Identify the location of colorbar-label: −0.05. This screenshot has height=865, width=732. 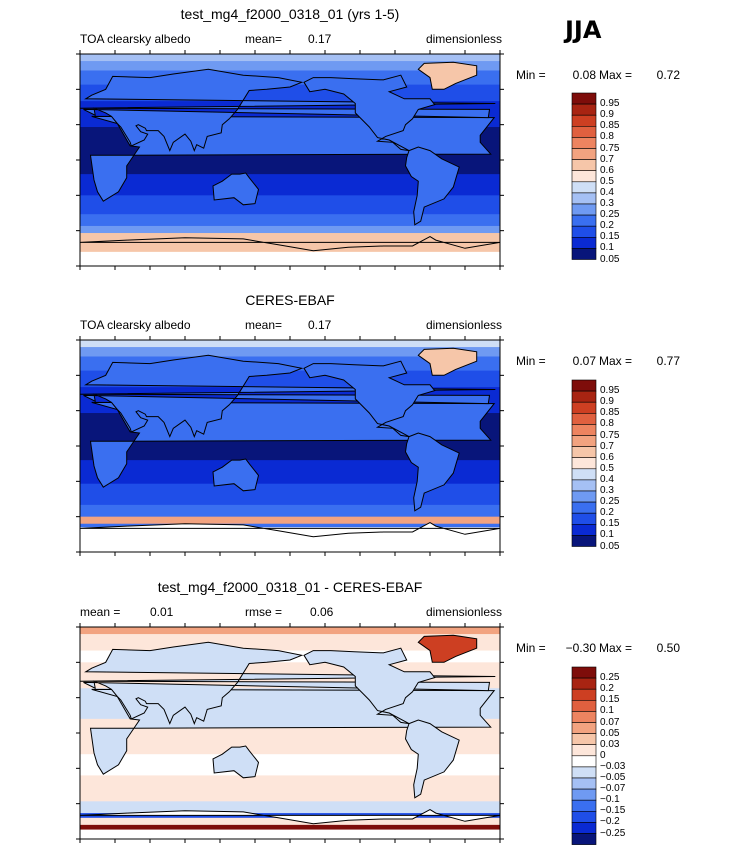
(613, 777).